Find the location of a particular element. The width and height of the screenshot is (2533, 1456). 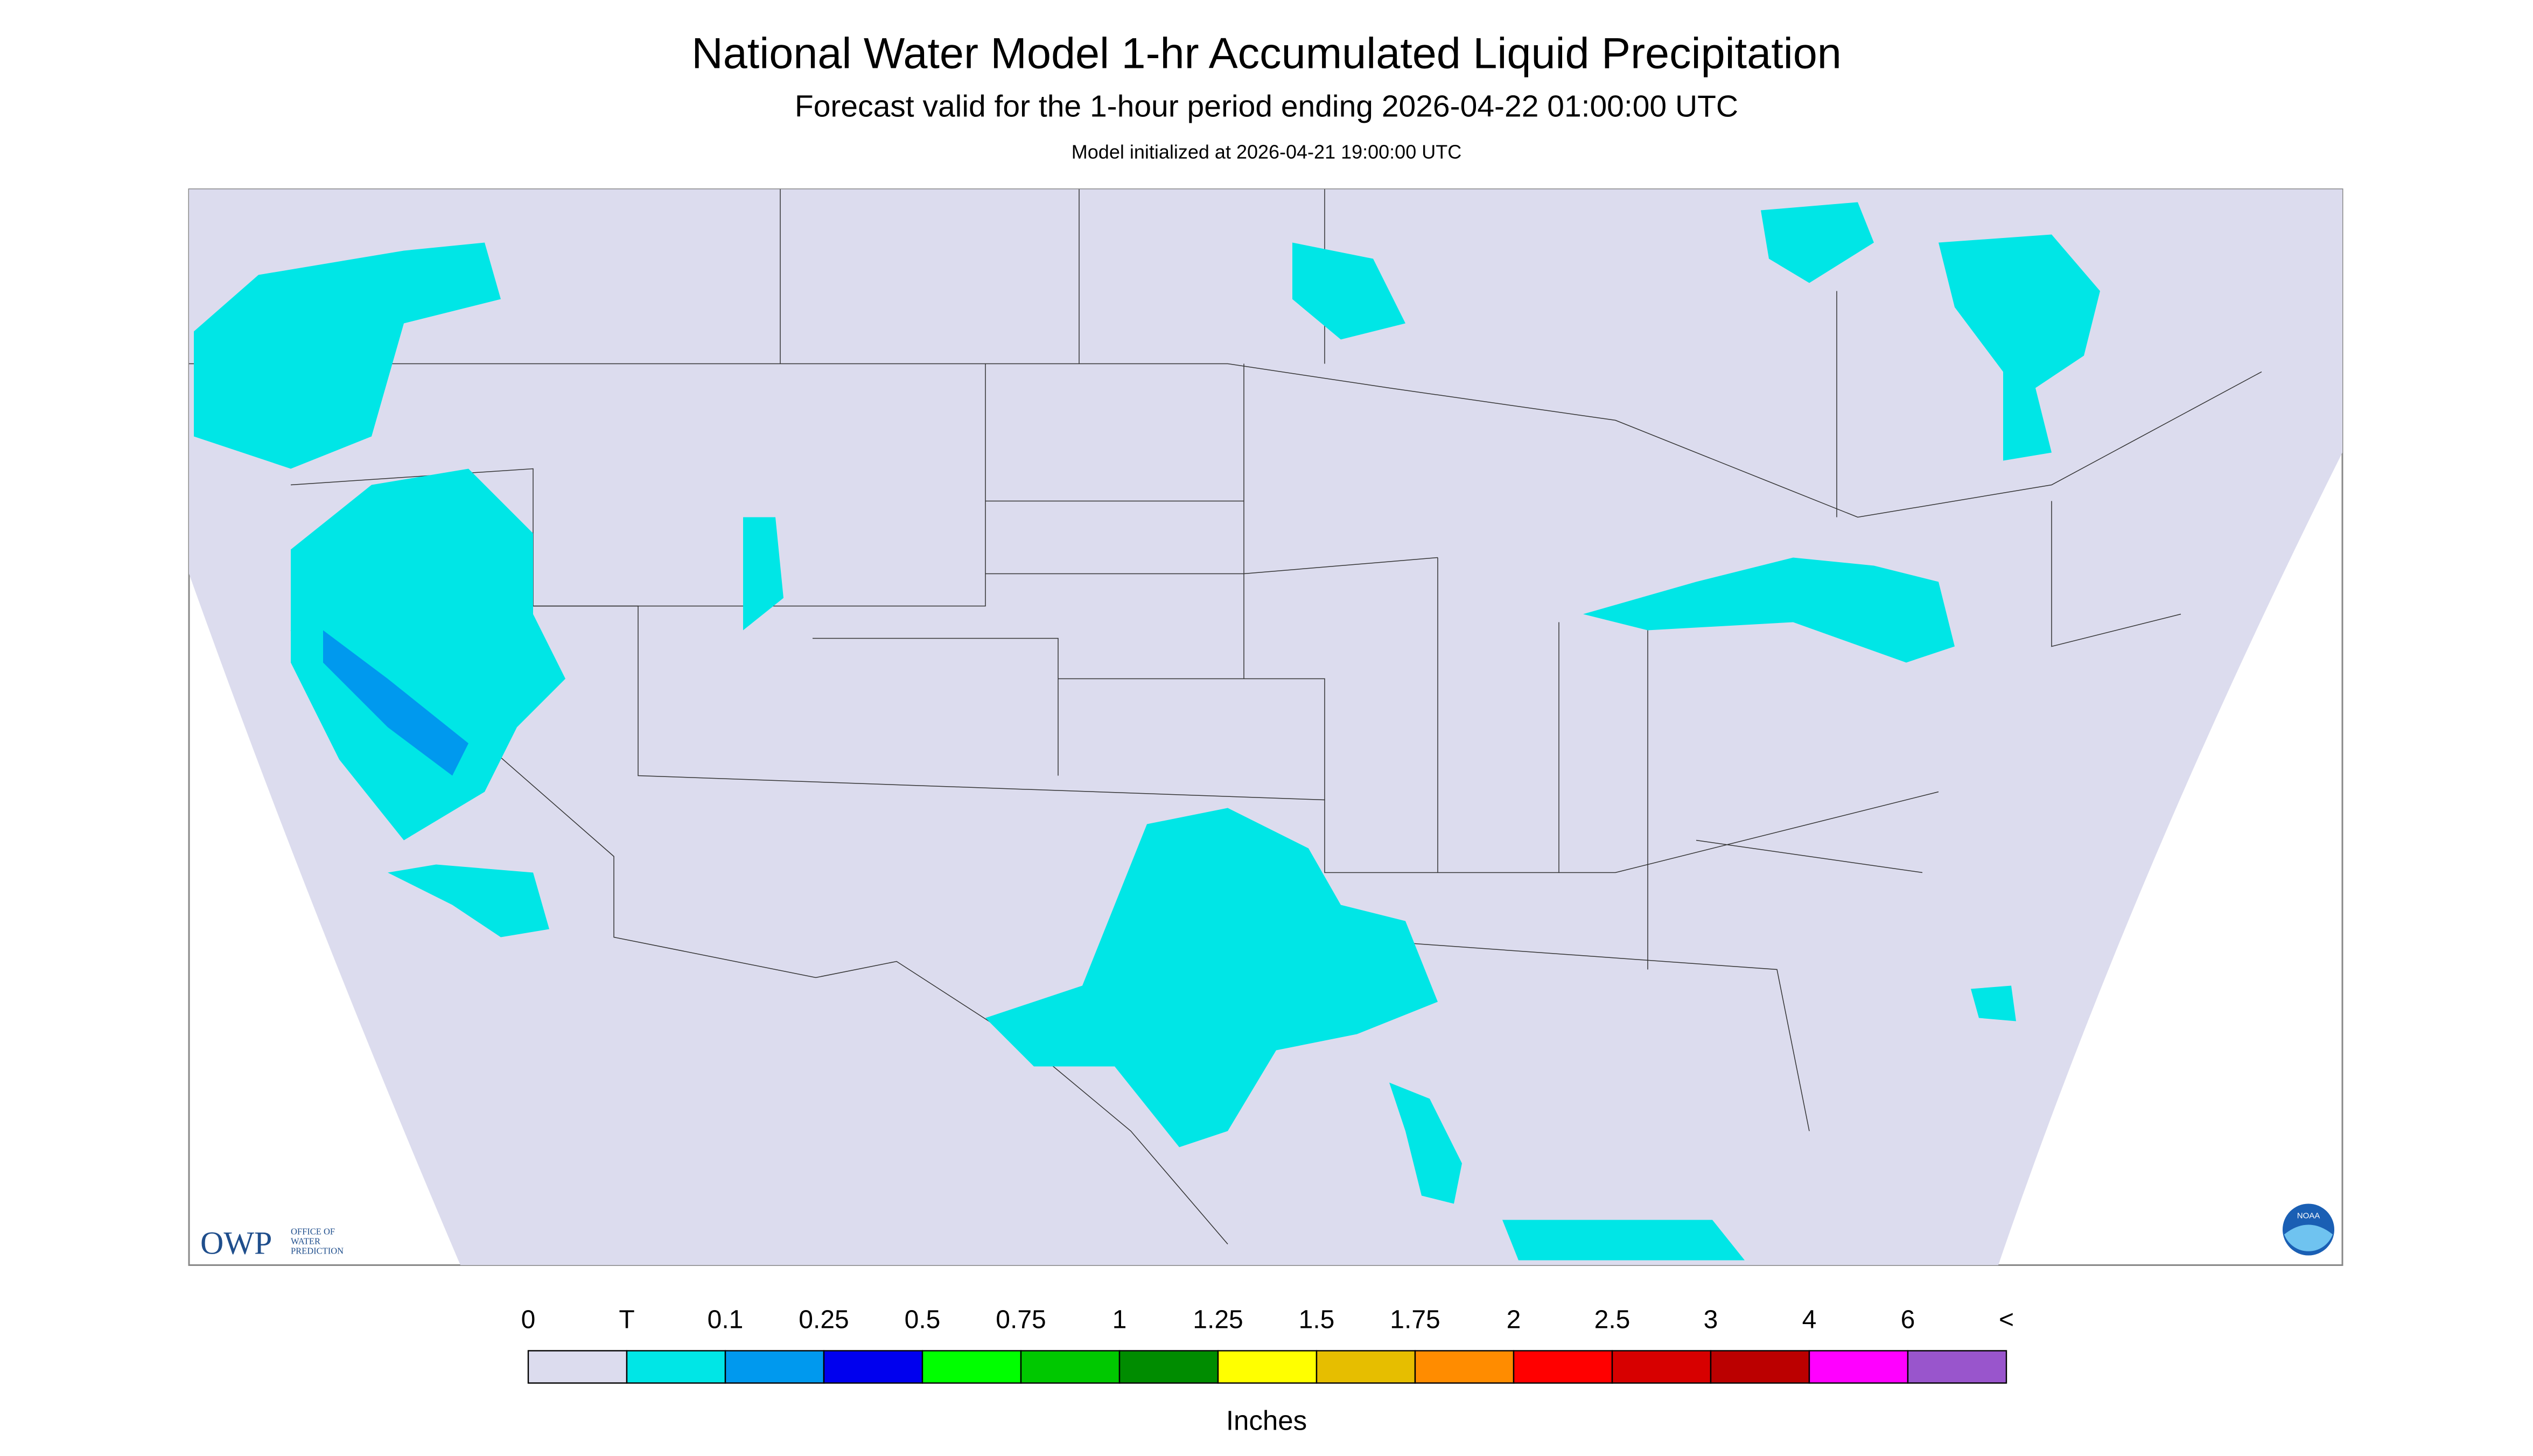

legend-label: T is located at coordinates (627, 1320).